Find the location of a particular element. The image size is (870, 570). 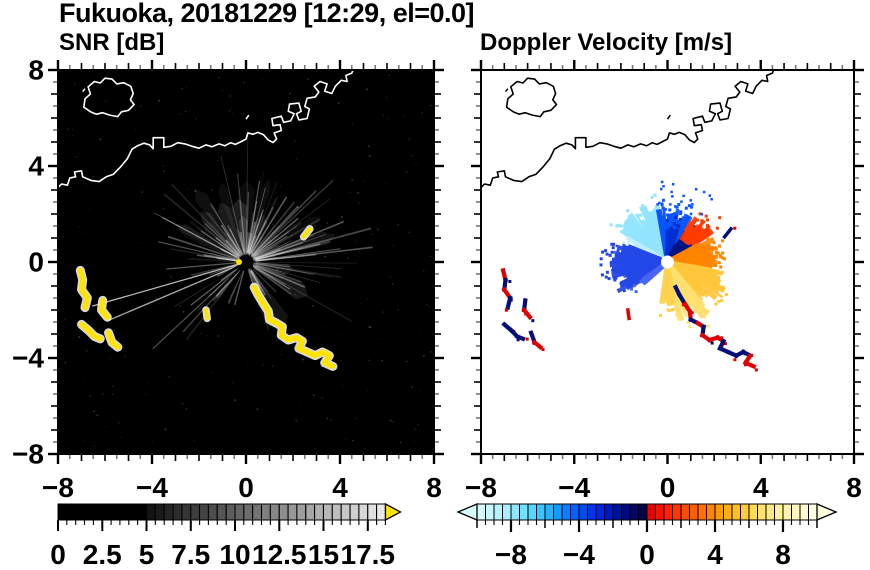

snr-colorbar-label: 0 is located at coordinates (58, 554).